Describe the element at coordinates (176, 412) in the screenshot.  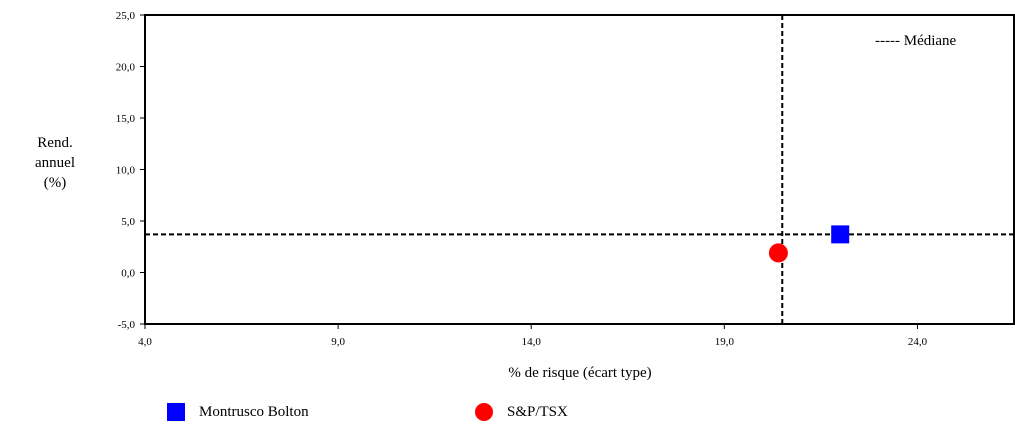
I see `blue-square-icon` at that location.